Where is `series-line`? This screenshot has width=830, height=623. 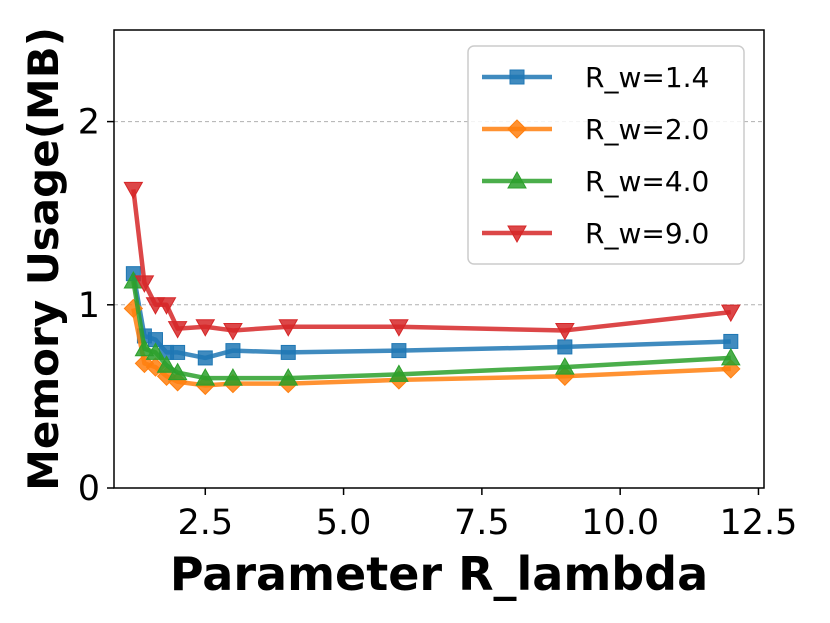 series-line is located at coordinates (431, 317).